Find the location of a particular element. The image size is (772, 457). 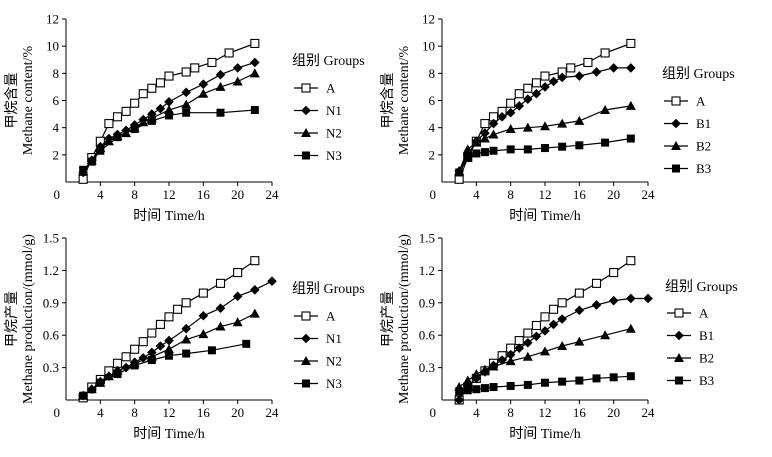

y-tick-label: 1.5 is located at coordinates (427, 238).